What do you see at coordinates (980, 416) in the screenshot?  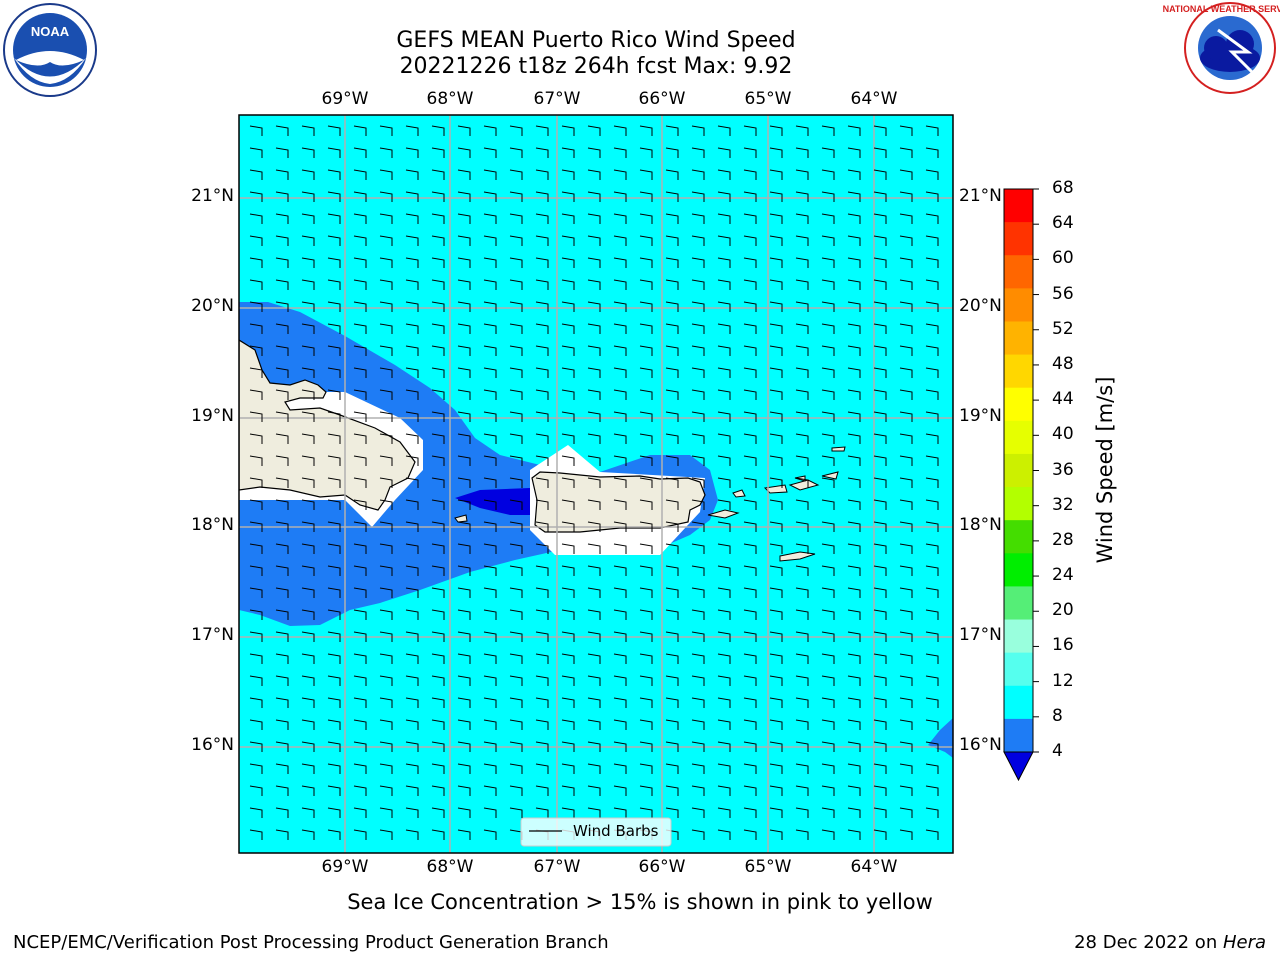 I see `lat-label-right: 19°N` at bounding box center [980, 416].